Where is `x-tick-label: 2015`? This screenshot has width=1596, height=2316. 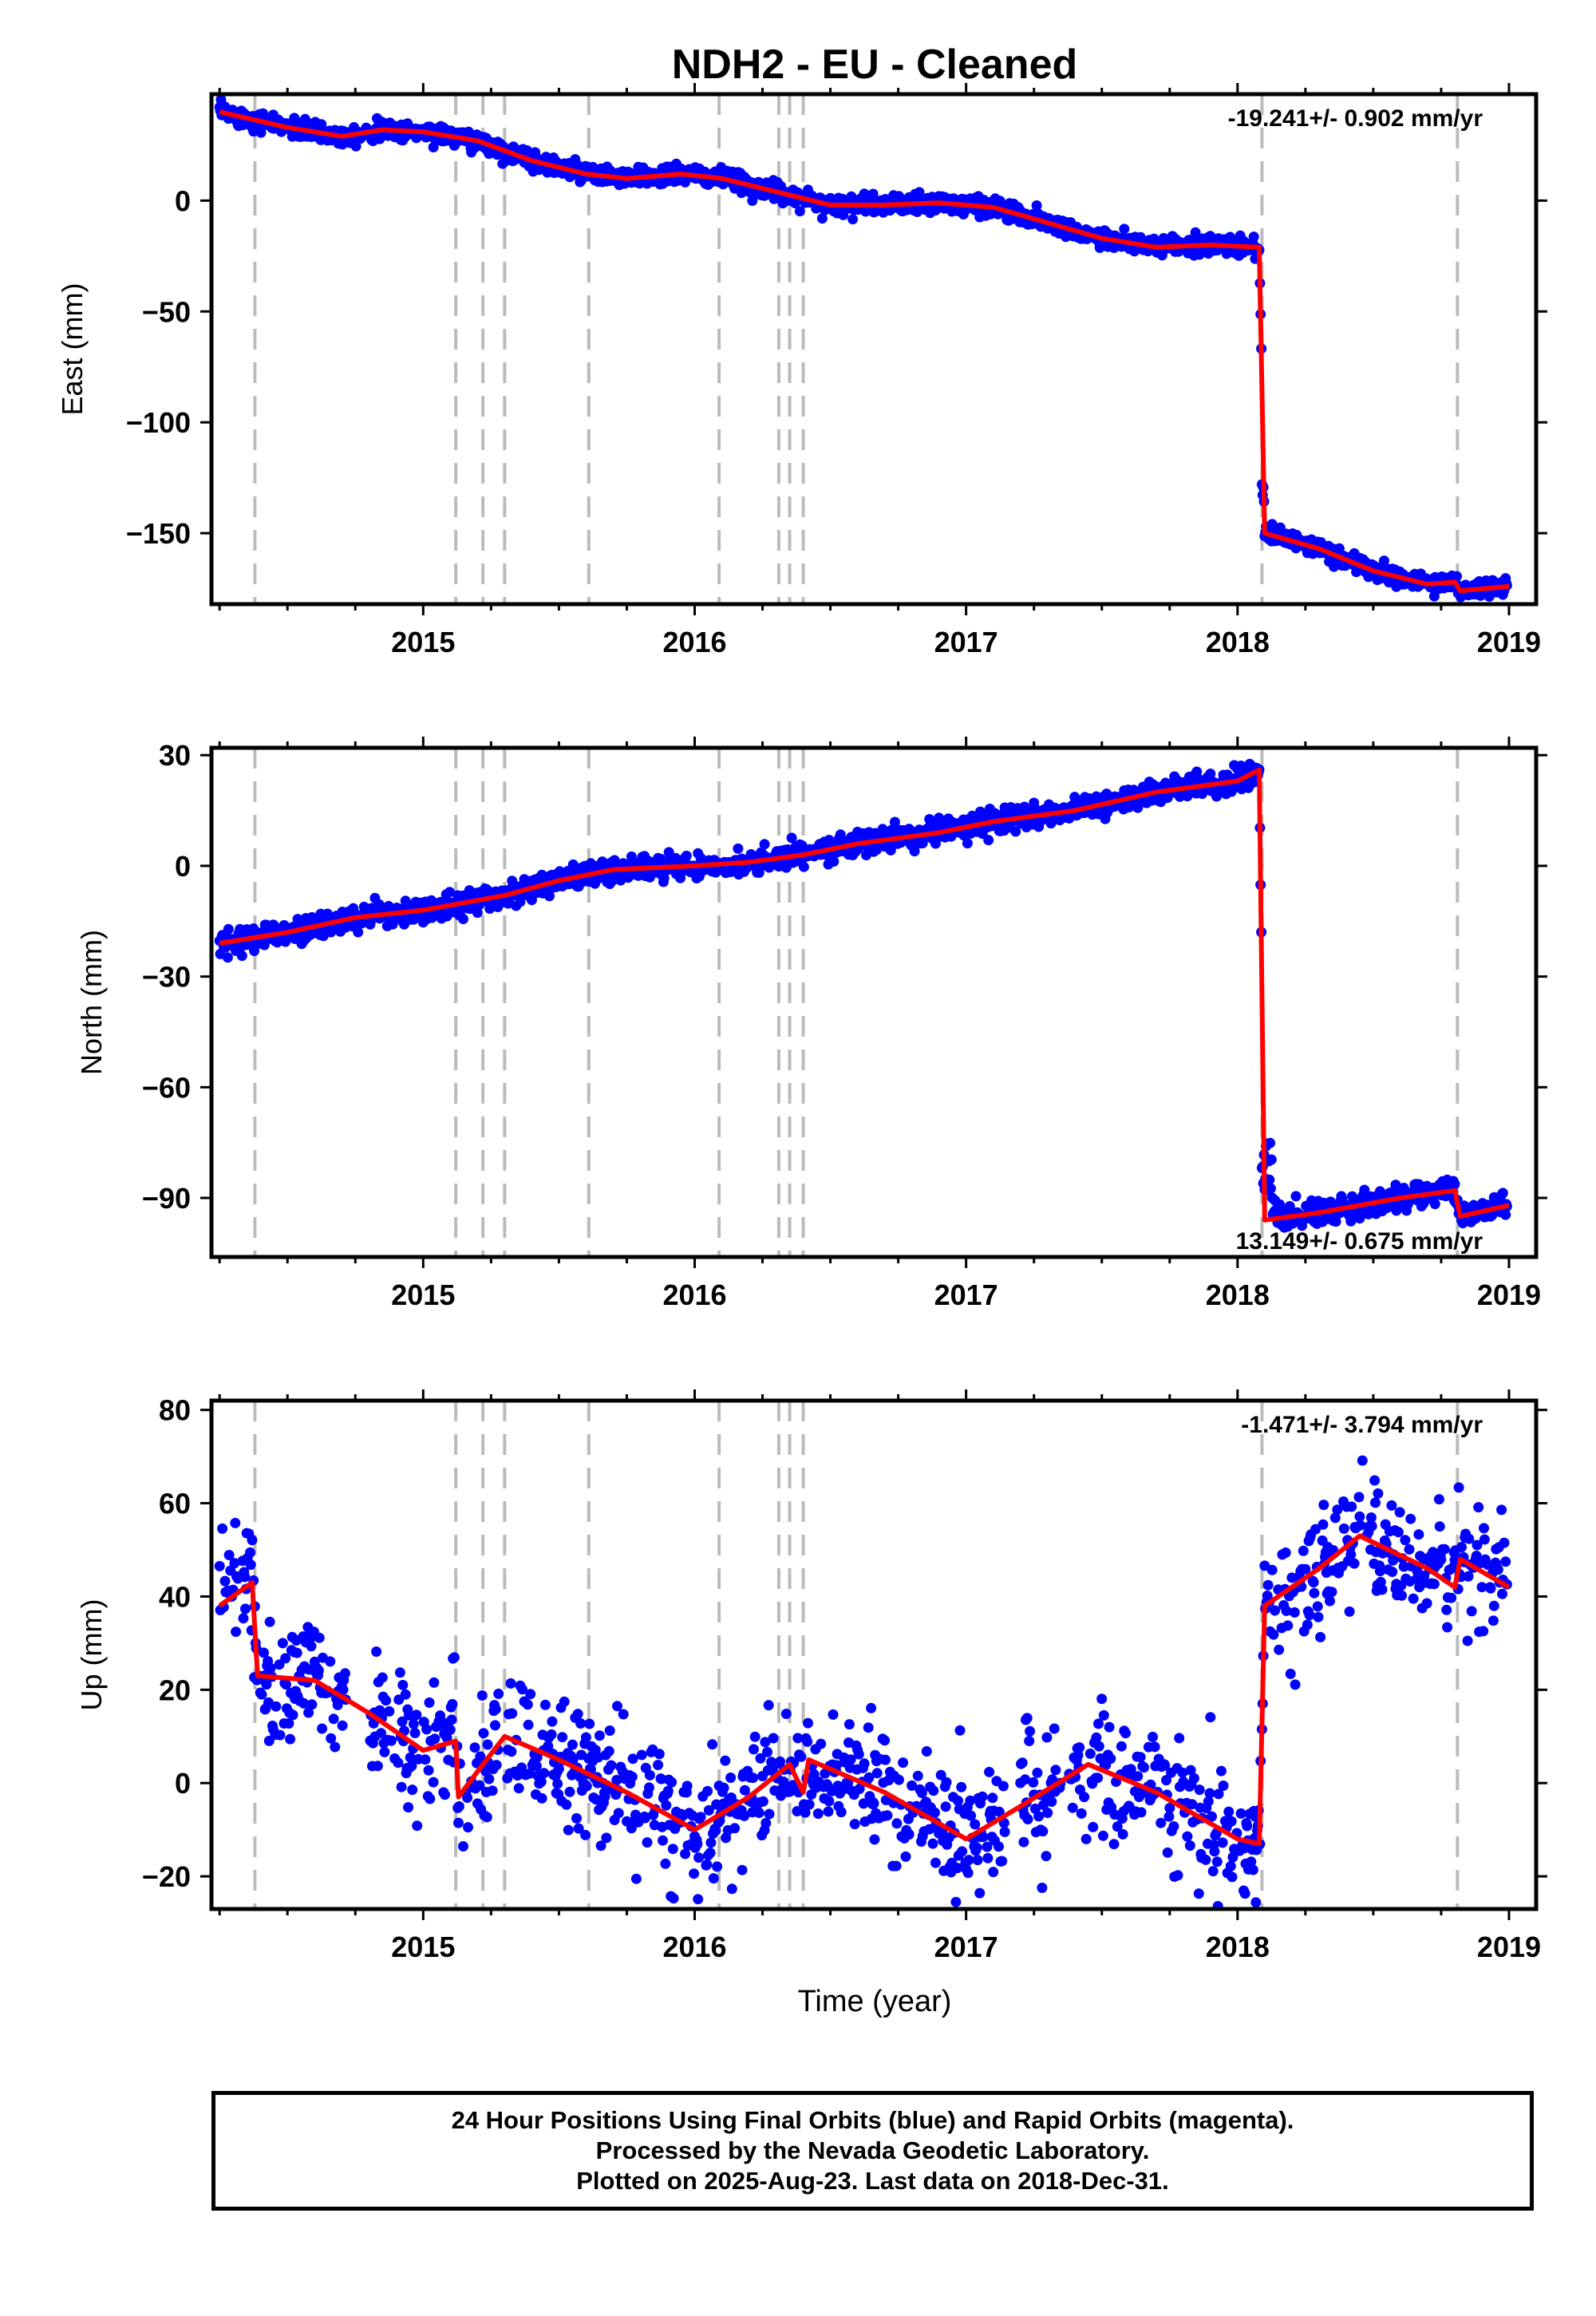
x-tick-label: 2015 is located at coordinates (423, 642).